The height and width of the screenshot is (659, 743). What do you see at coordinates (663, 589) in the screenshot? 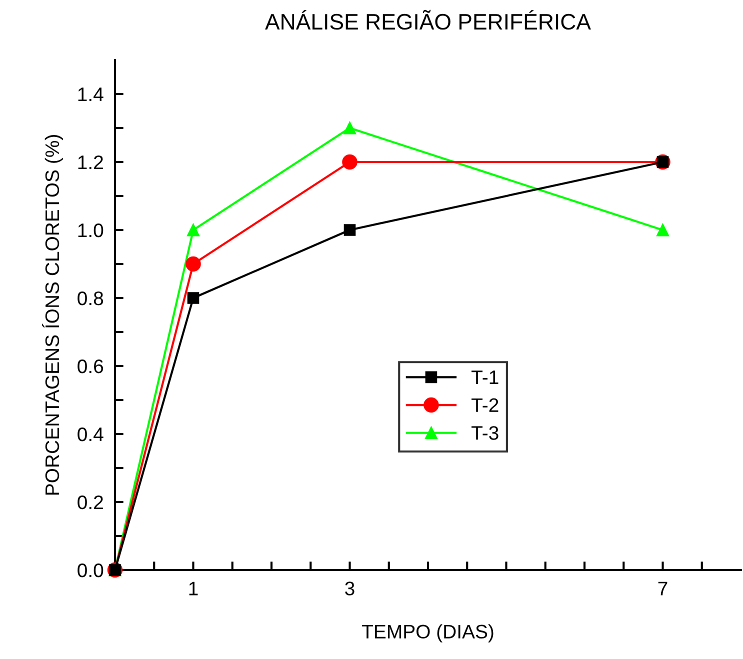
I see `x-tick-label: 7` at bounding box center [663, 589].